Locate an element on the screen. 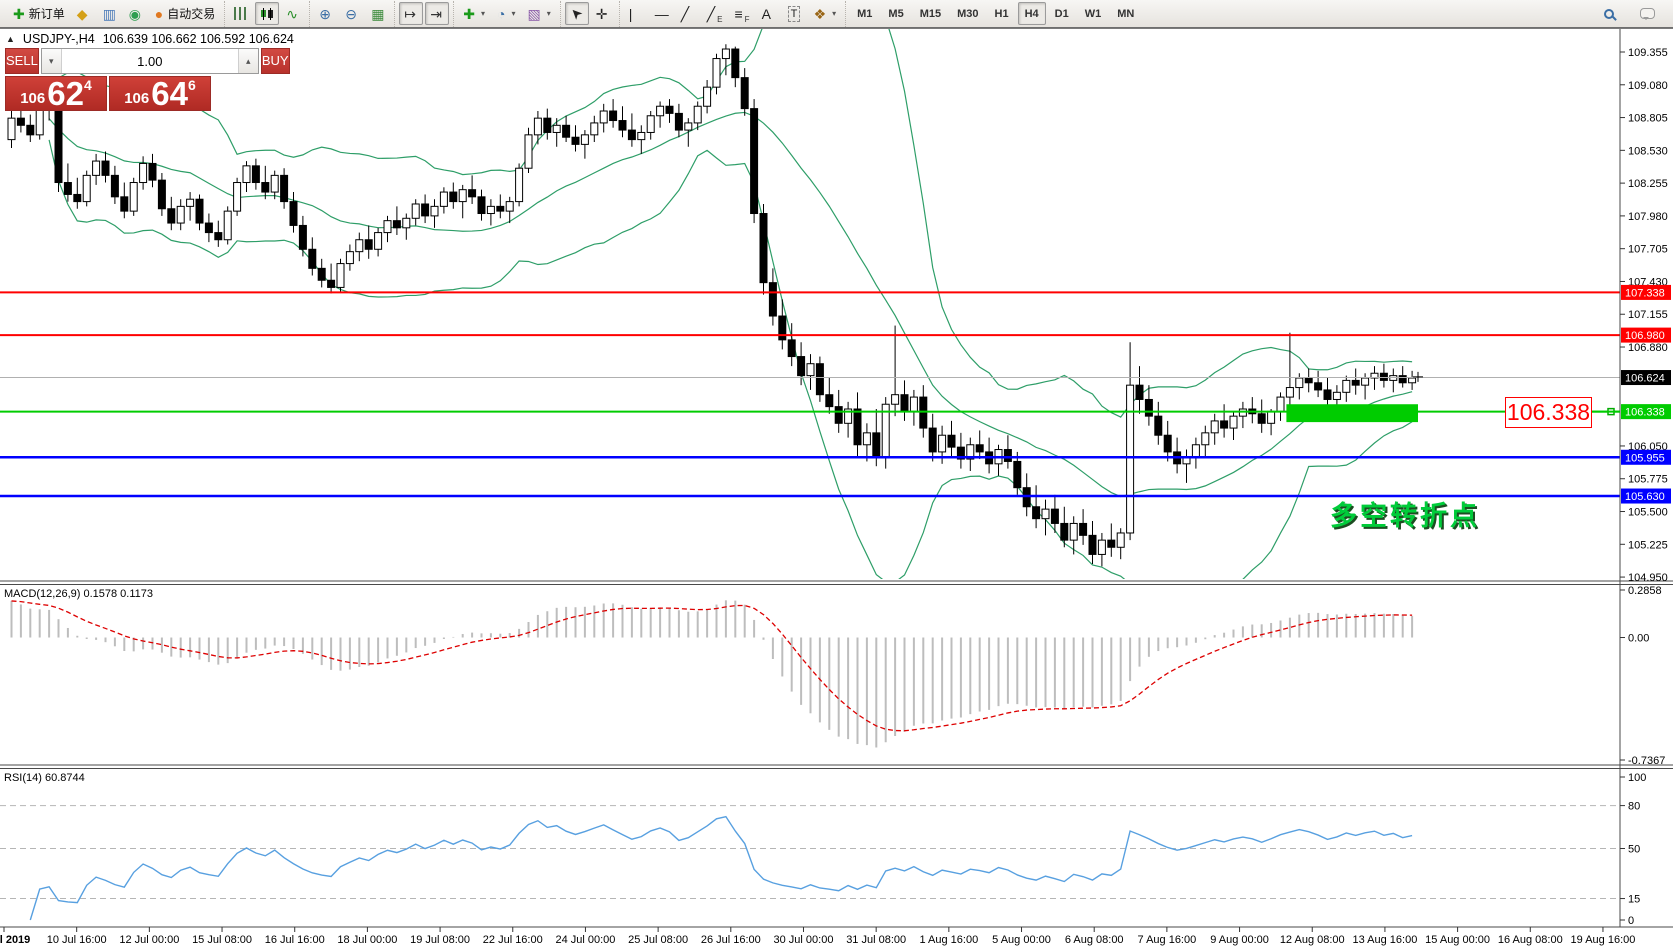 This screenshot has width=1673, height=949. text-label-button: T is located at coordinates (795, 13).